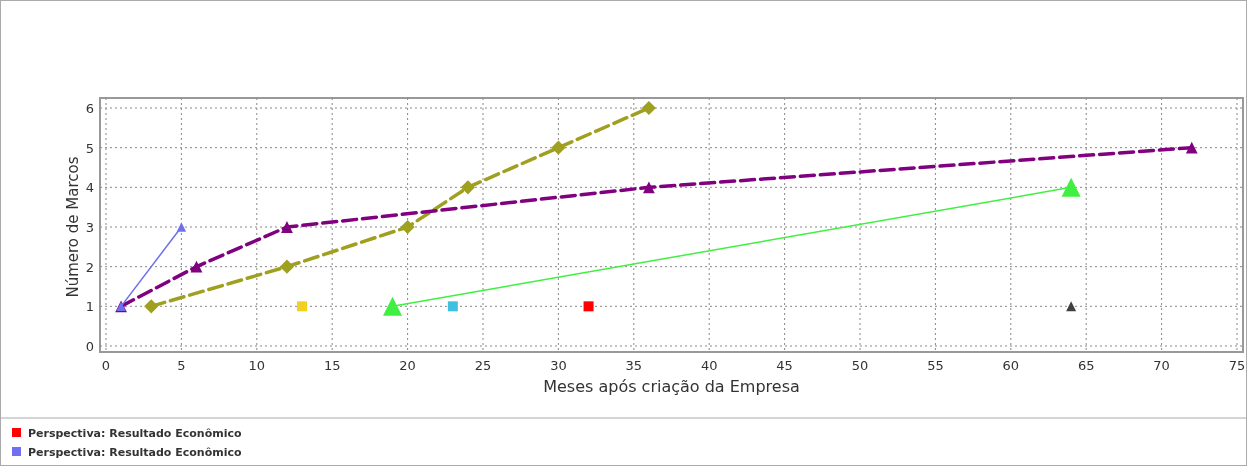 This screenshot has height=466, width=1247. What do you see at coordinates (935, 365) in the screenshot?
I see `x-tick-label: 55` at bounding box center [935, 365].